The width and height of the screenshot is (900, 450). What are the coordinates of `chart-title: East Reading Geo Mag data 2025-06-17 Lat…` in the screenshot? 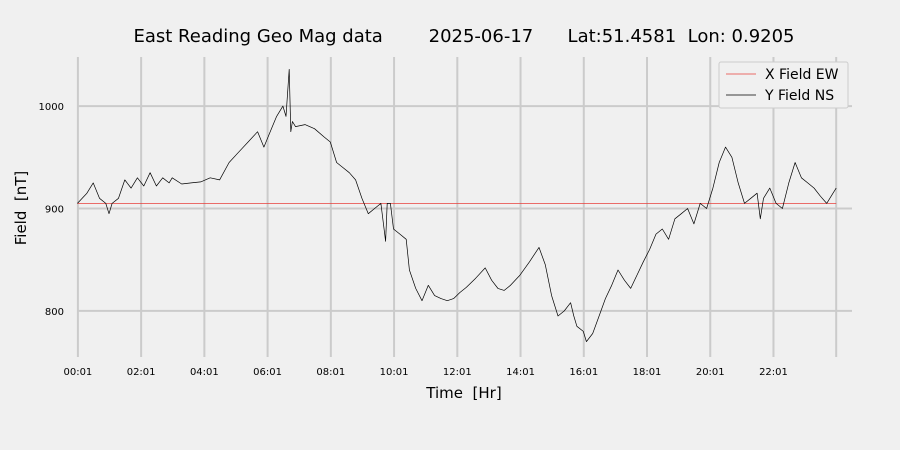 It's located at (463, 36).